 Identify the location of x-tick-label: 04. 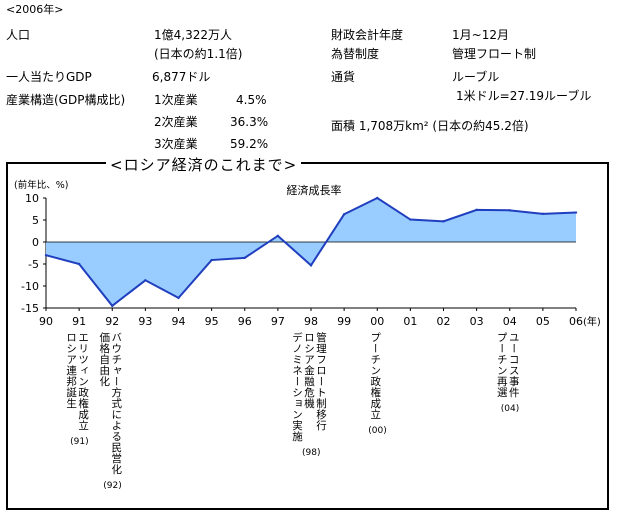
(510, 321).